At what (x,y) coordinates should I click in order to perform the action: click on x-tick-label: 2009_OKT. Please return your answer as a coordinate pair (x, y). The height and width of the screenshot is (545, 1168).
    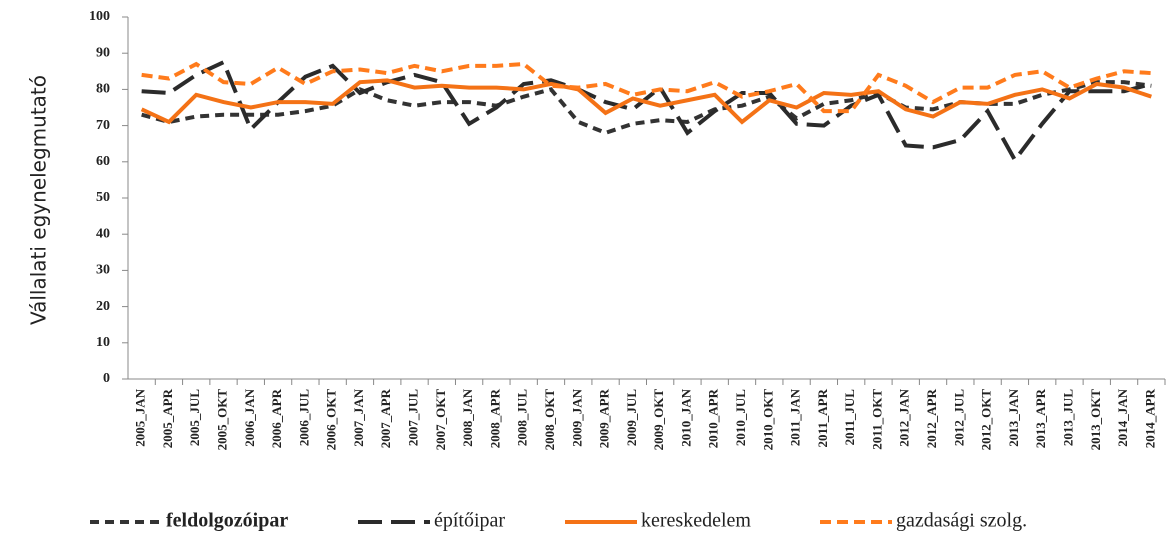
    Looking at the image, I should click on (658, 420).